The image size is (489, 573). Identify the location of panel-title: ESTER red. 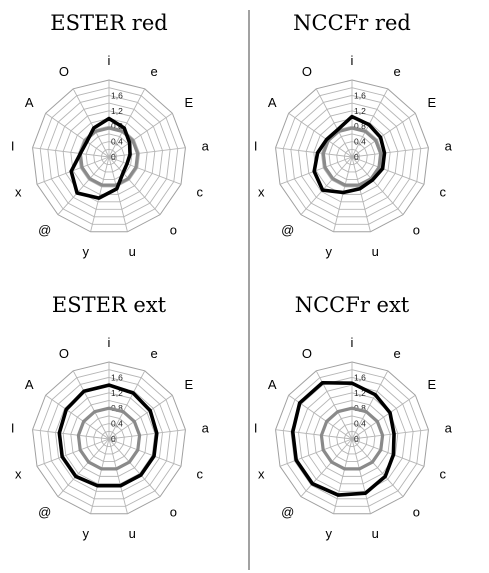
(108, 23).